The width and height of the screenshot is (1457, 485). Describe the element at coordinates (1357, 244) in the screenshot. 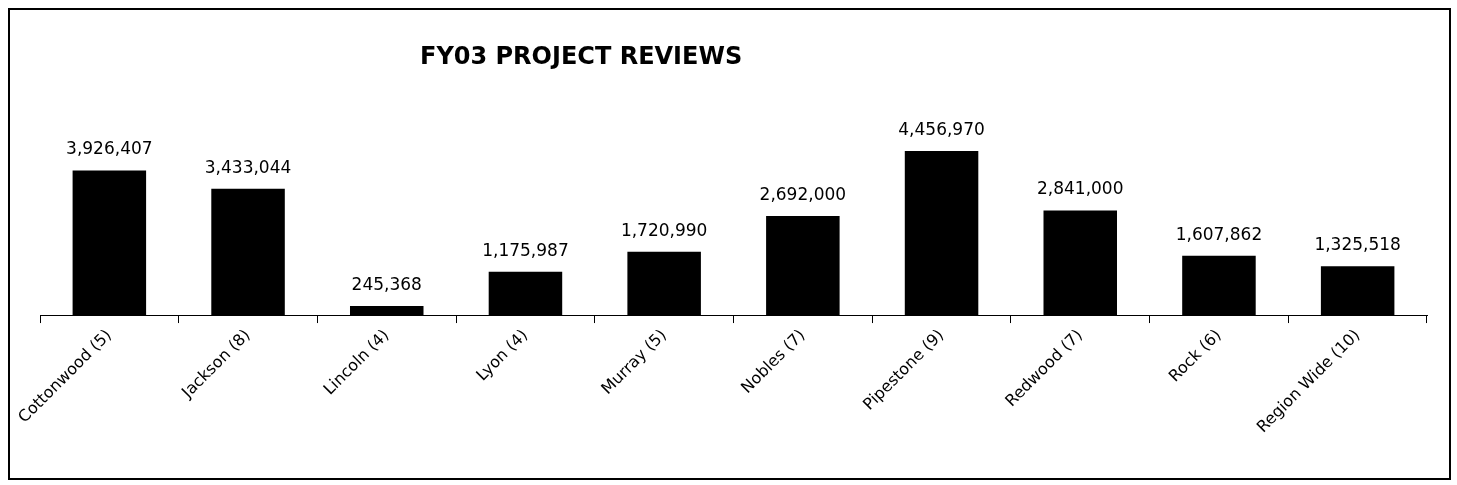

I see `data-label: 1,325,518` at that location.